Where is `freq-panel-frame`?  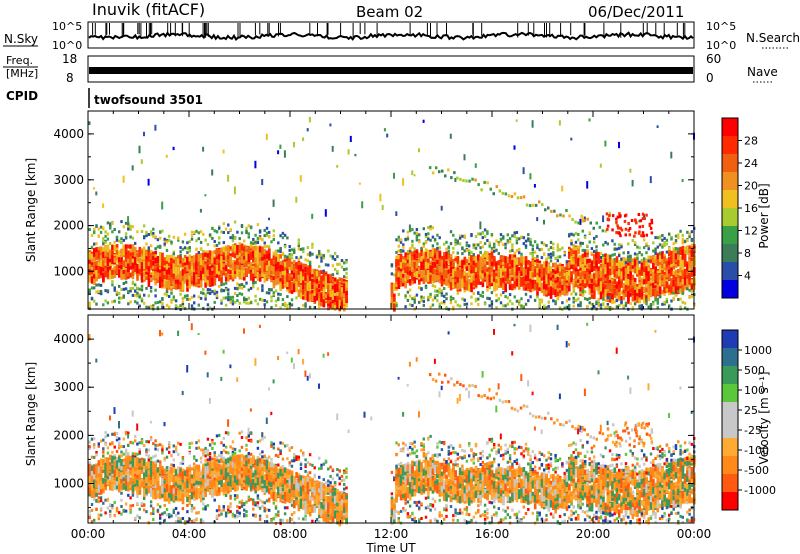 freq-panel-frame is located at coordinates (391, 69).